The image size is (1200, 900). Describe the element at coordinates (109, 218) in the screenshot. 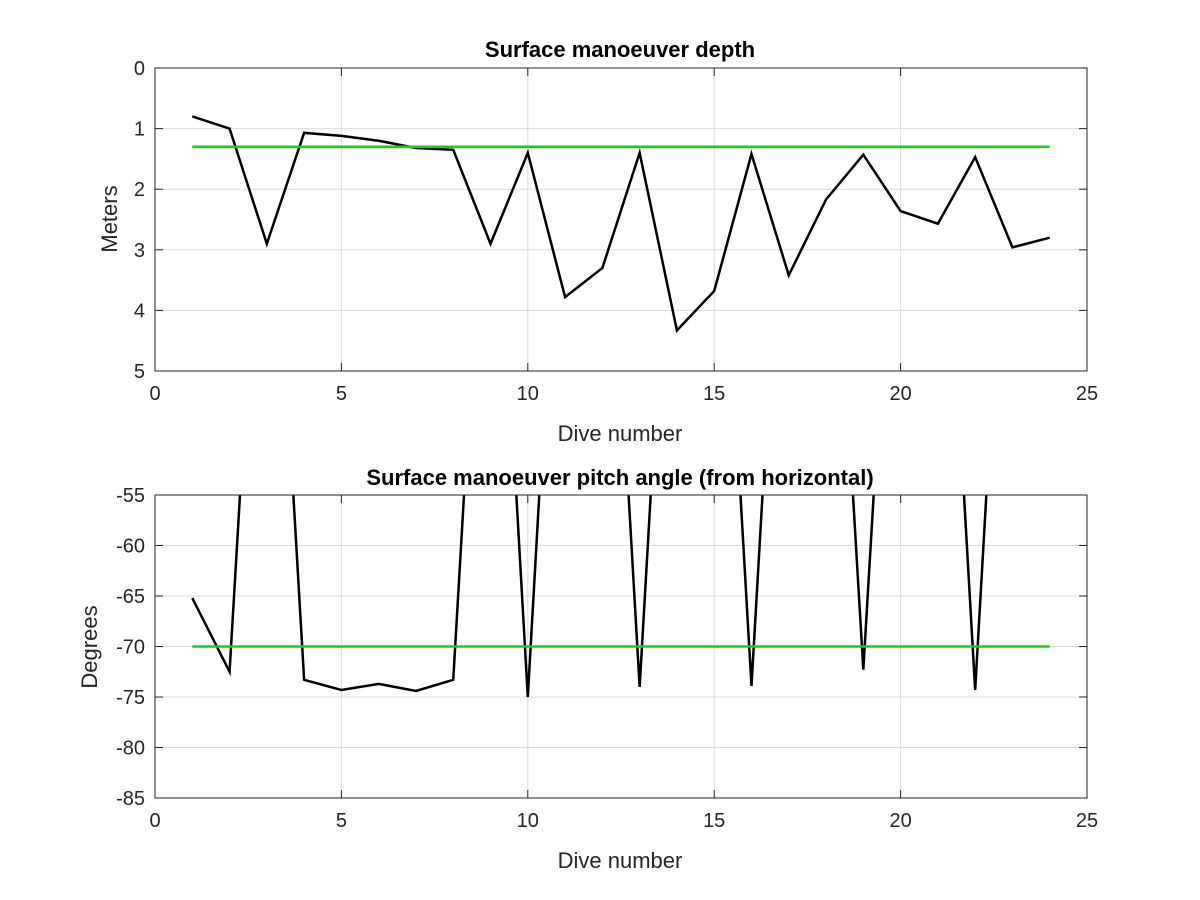

I see `y-axis-label: Meters` at that location.